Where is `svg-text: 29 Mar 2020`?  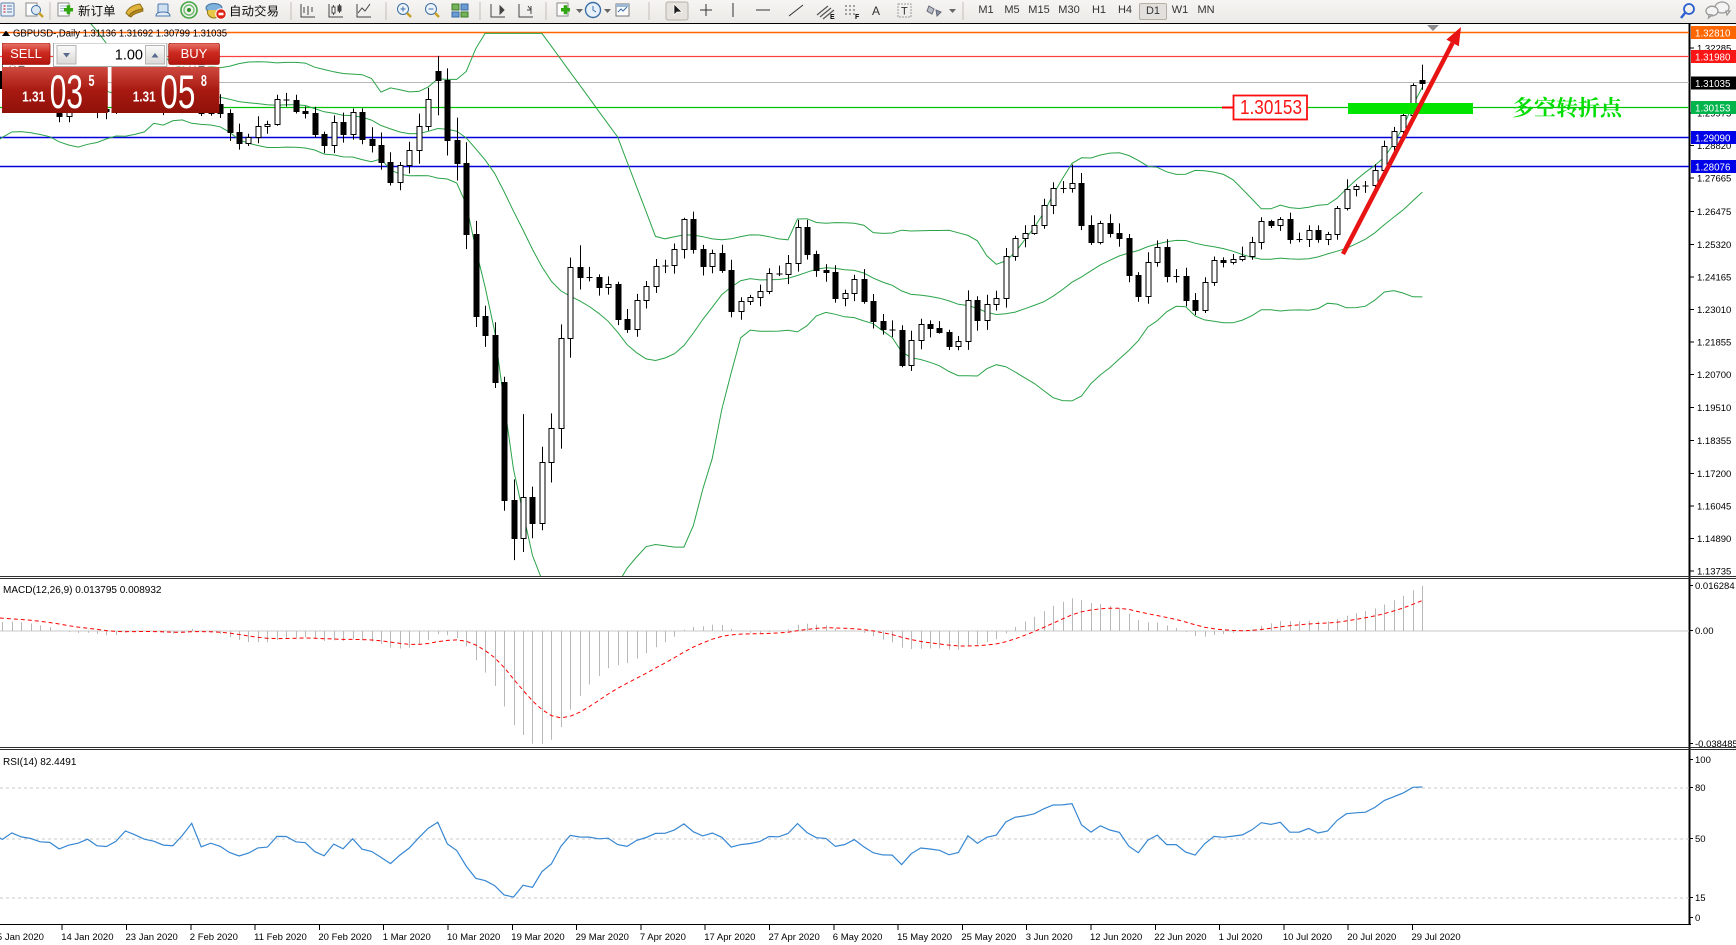
svg-text: 29 Mar 2020 is located at coordinates (602, 937).